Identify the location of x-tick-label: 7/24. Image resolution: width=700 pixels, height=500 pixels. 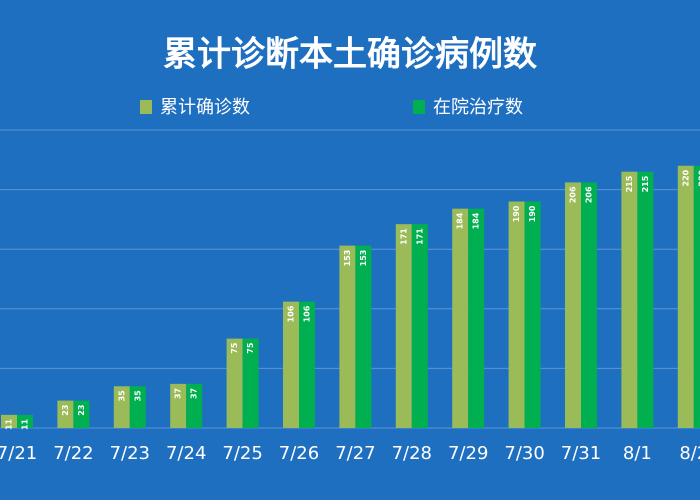
(186, 453).